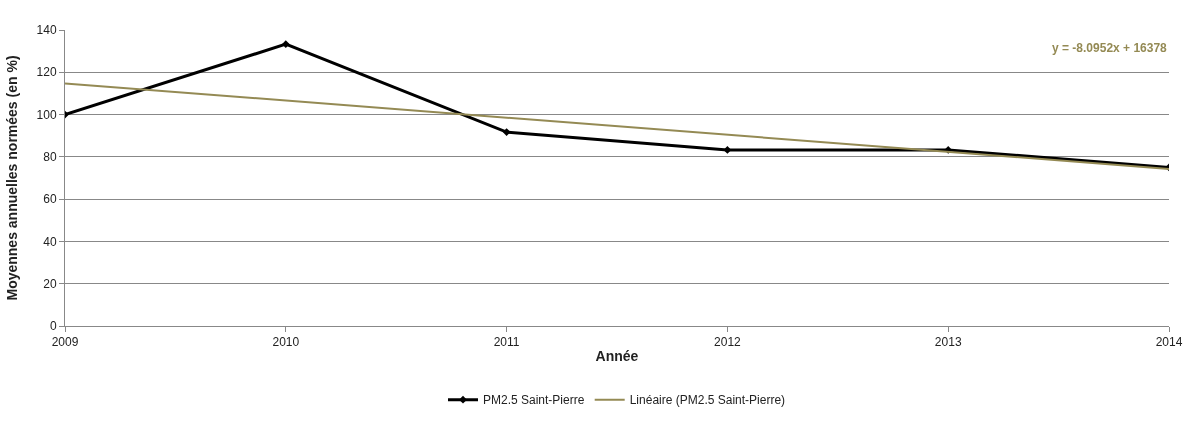 The width and height of the screenshot is (1195, 426). I want to click on x-tick-label: 2011, so click(506, 342).